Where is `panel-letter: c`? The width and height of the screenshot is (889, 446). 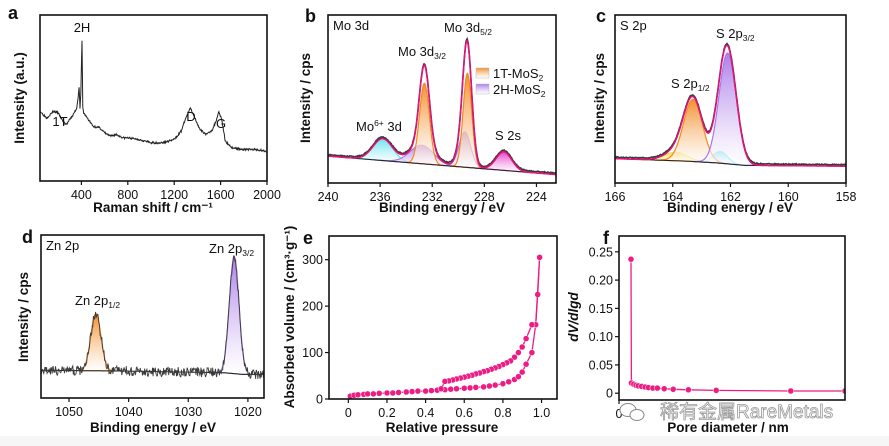
panel-letter: c is located at coordinates (601, 16).